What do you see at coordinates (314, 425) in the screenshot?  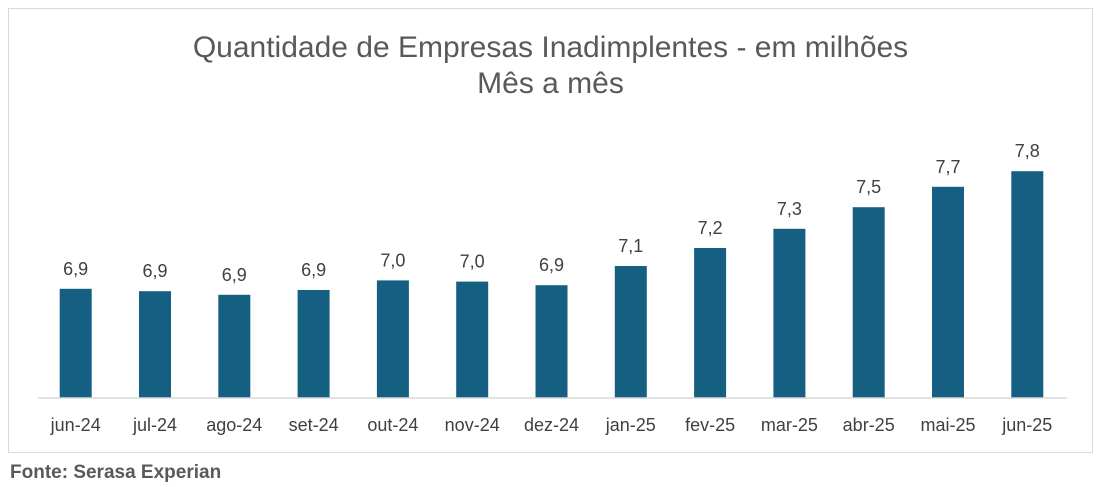 I see `x-tick-label-set-24: set-24` at bounding box center [314, 425].